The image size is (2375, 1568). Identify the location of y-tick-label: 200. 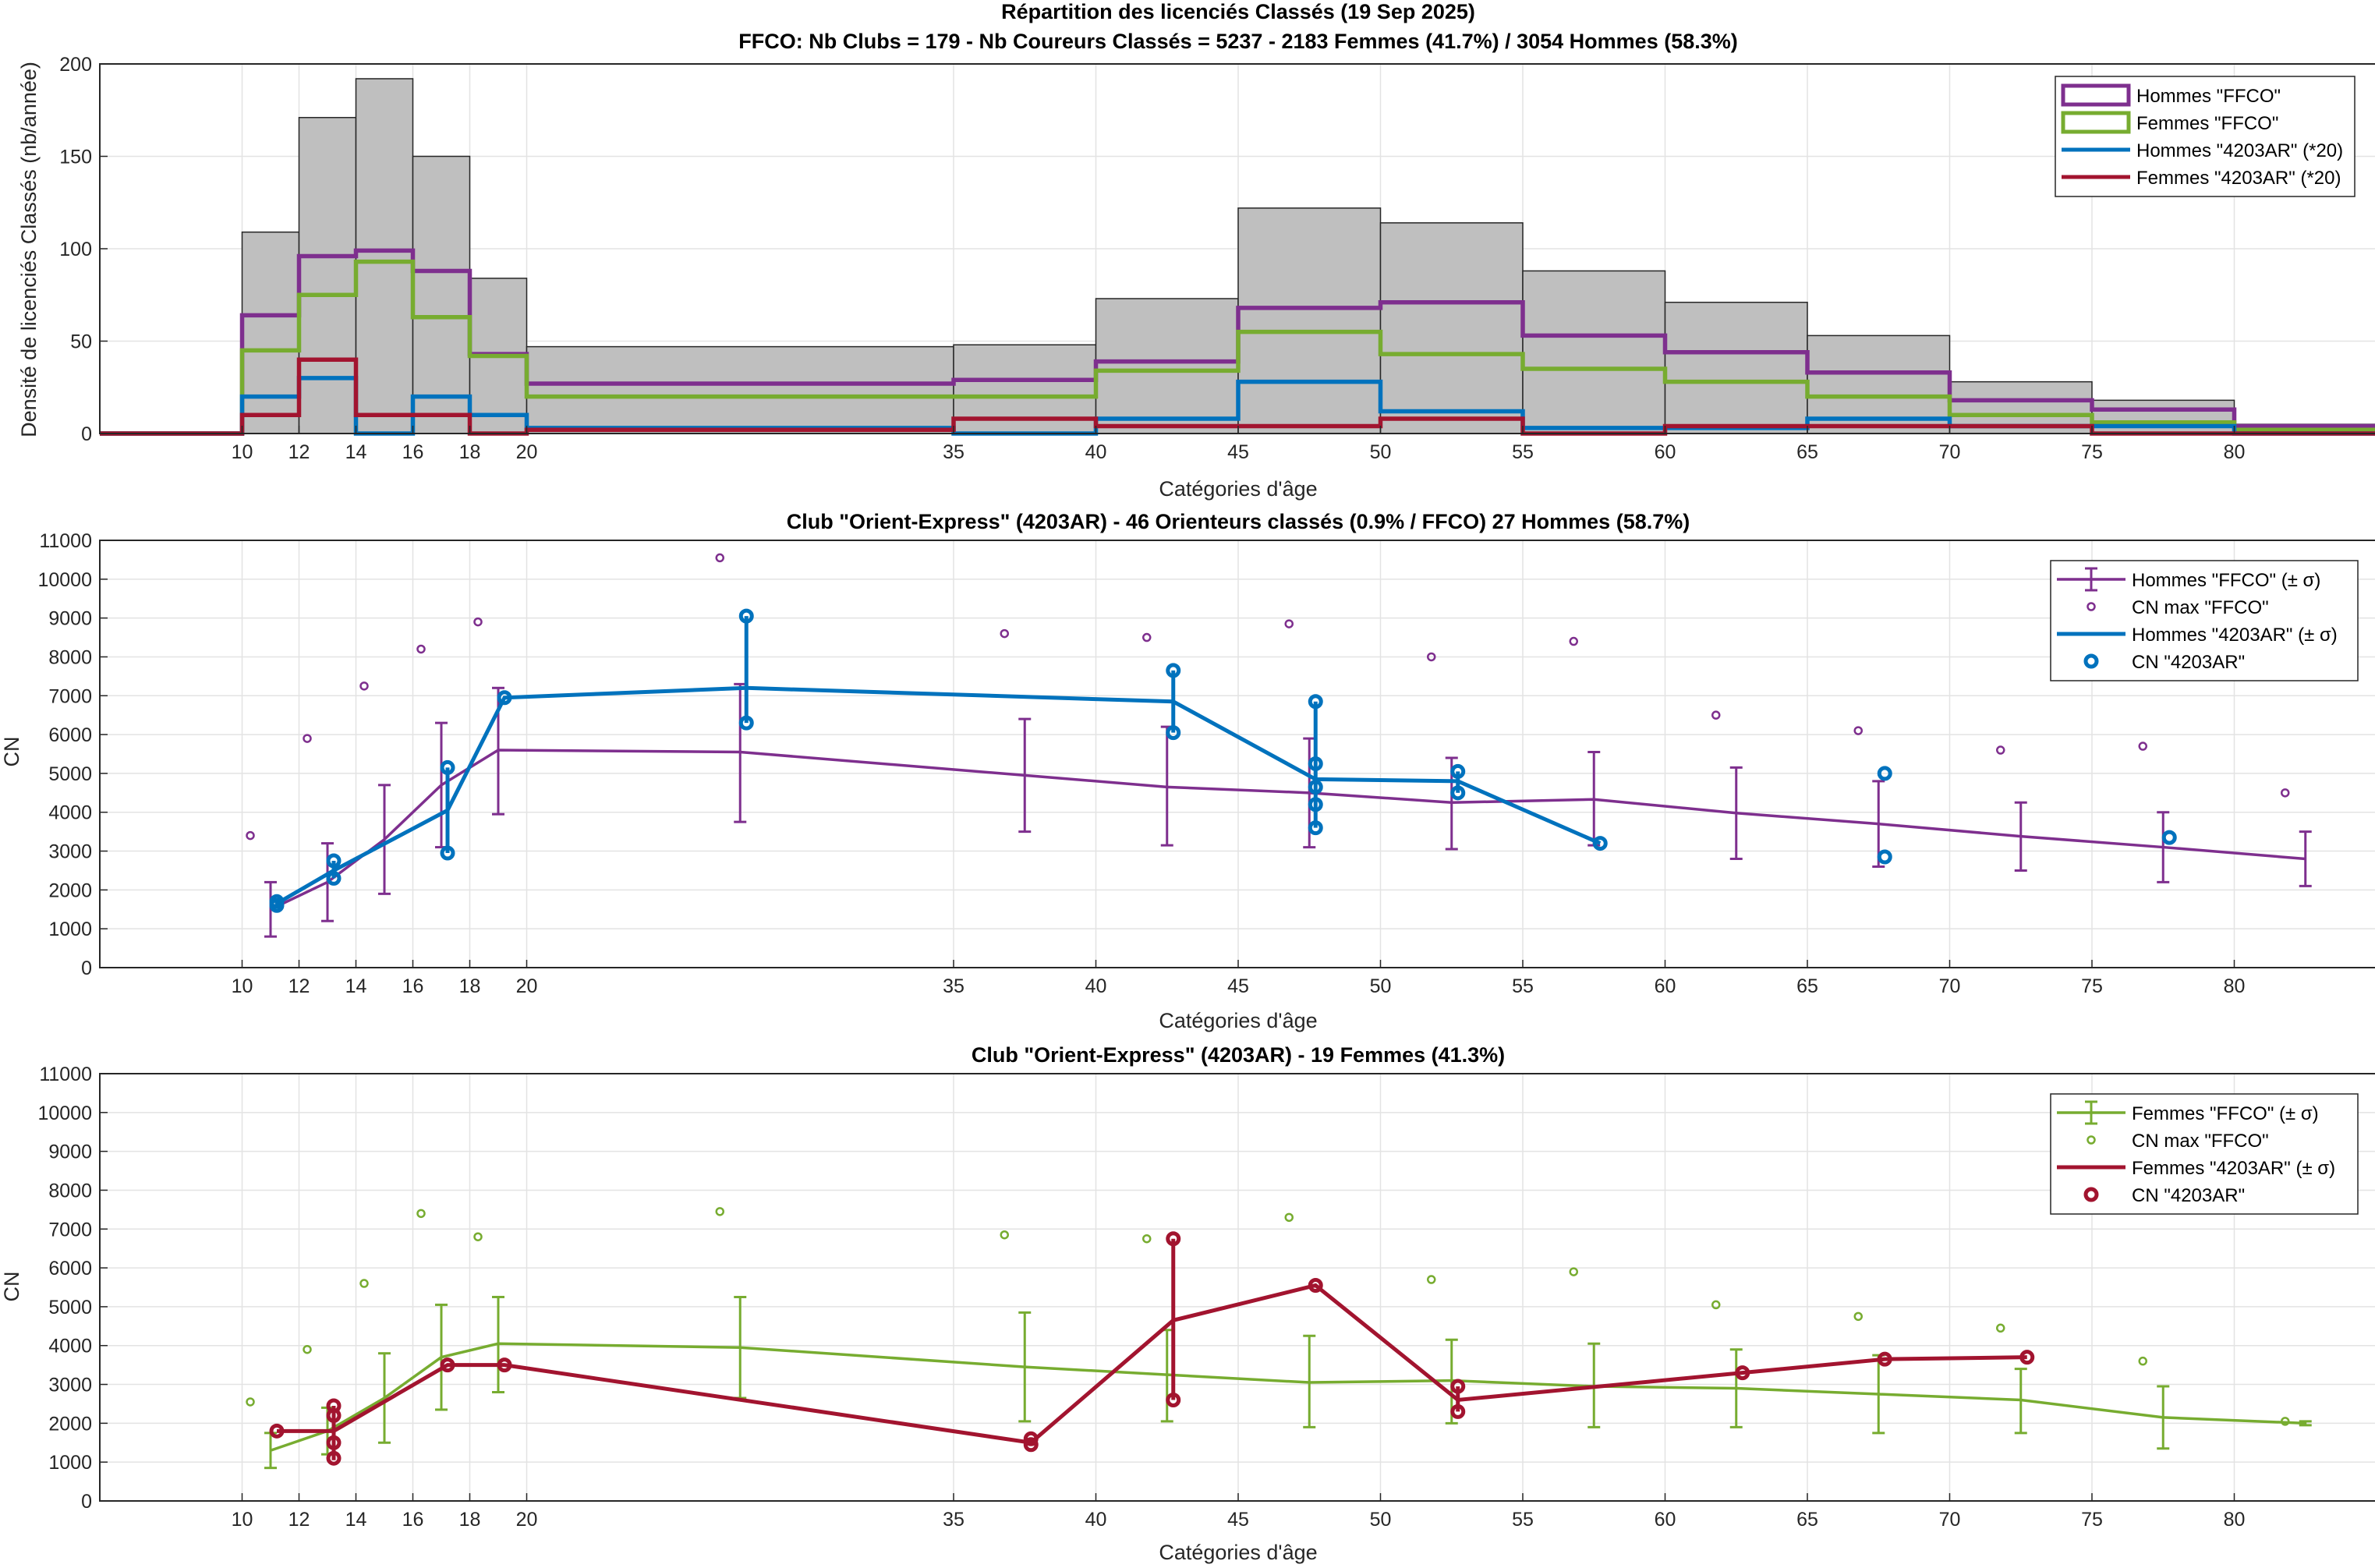
(75, 65).